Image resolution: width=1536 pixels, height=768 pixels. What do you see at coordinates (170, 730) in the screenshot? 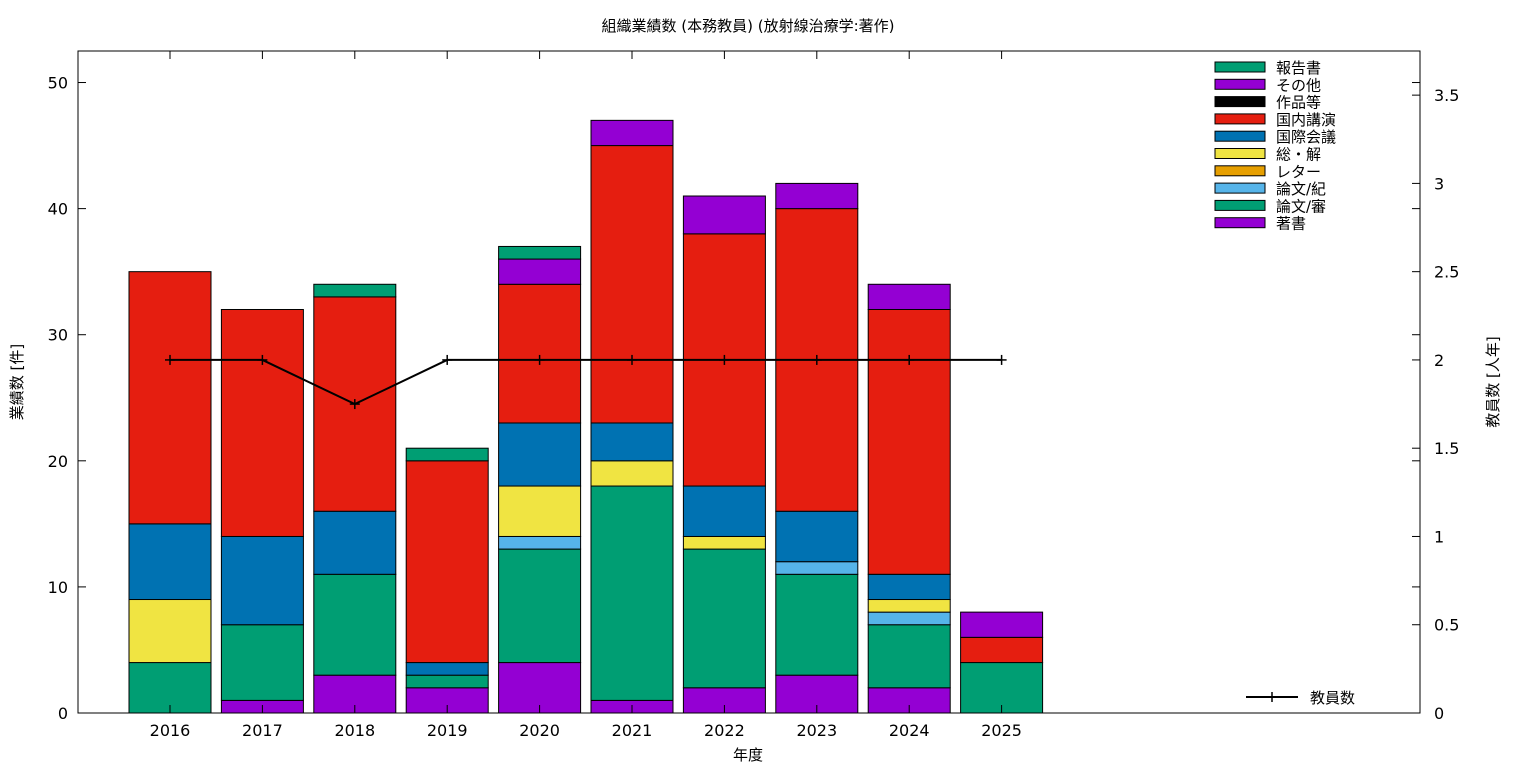
I see `x-tick-label: 2016` at bounding box center [170, 730].